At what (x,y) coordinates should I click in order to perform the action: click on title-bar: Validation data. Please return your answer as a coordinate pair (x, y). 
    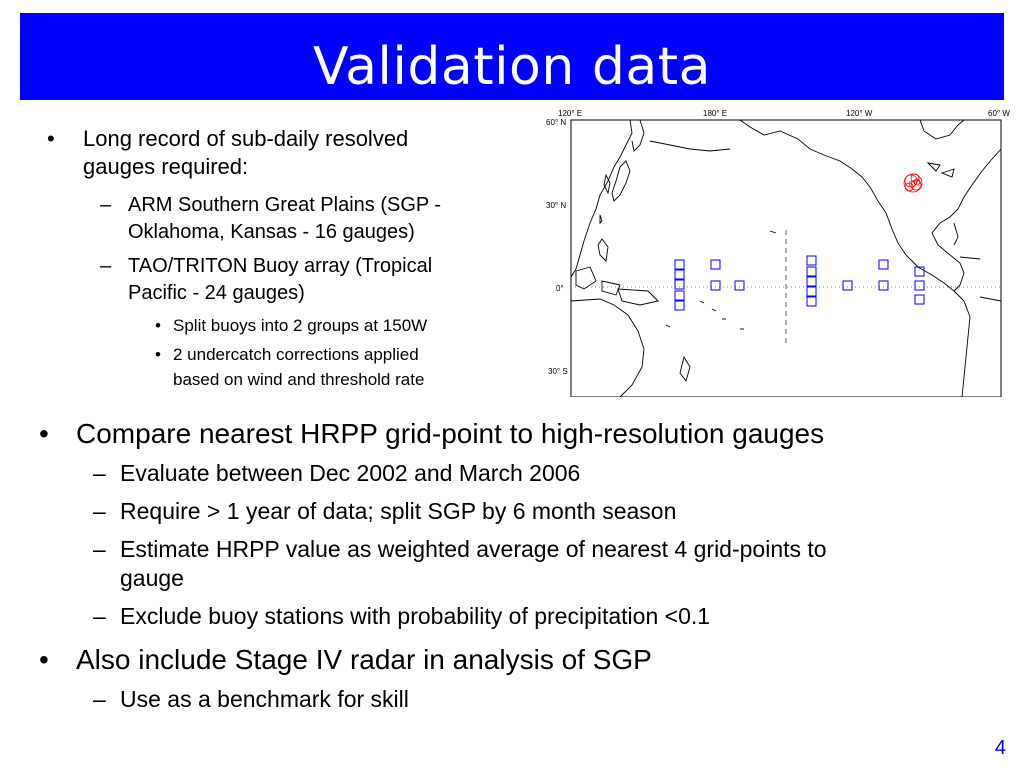
    Looking at the image, I should click on (512, 56).